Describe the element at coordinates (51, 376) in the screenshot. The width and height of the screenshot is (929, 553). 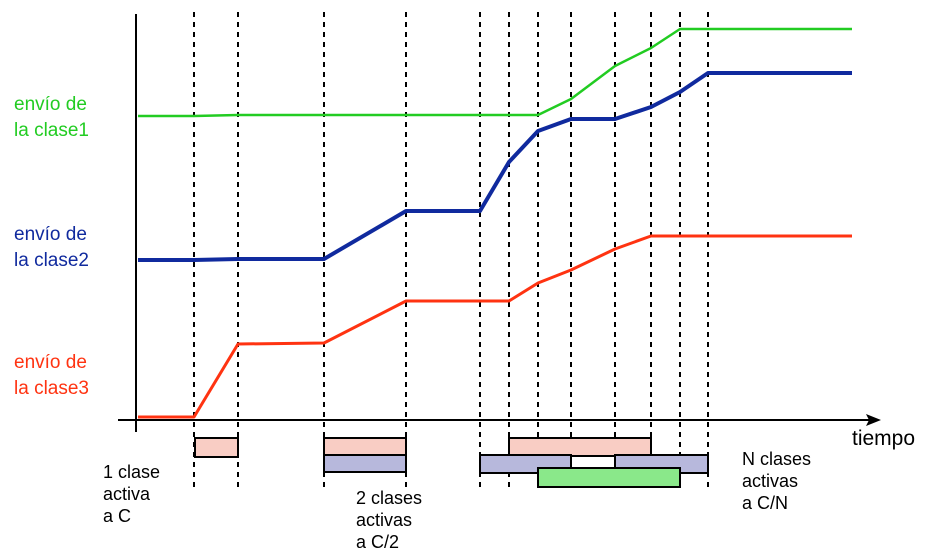
I see `class3-label: envío de la clase3` at that location.